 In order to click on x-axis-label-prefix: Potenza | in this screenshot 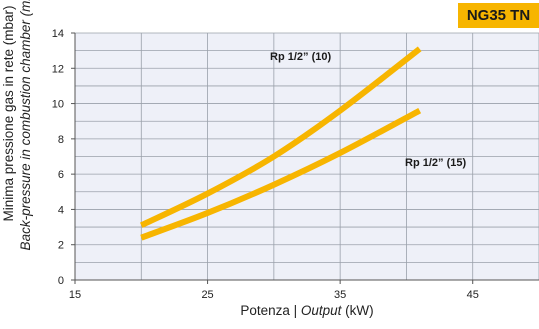, I will do `click(270, 310)`.